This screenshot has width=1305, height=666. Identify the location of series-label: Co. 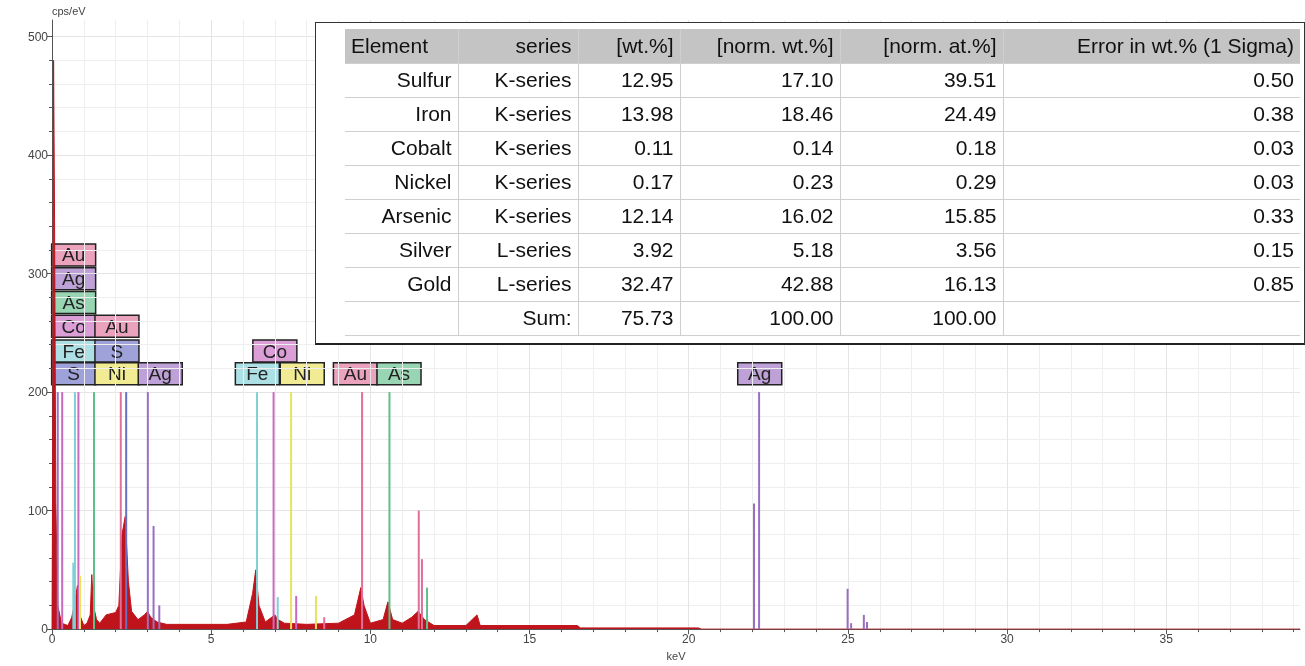
(275, 351).